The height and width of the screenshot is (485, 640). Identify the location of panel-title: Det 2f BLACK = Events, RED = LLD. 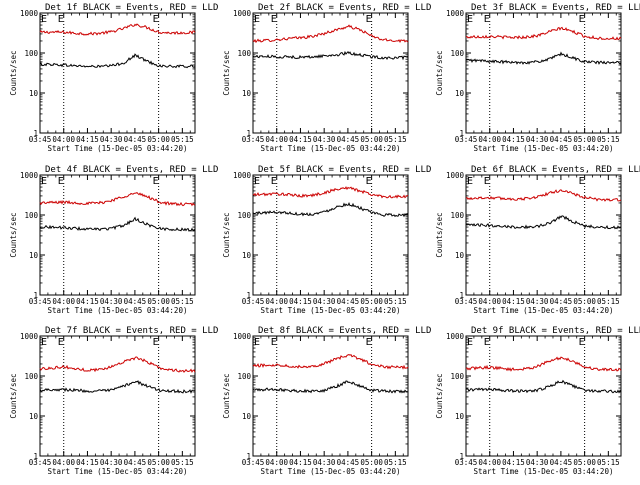
(344, 8).